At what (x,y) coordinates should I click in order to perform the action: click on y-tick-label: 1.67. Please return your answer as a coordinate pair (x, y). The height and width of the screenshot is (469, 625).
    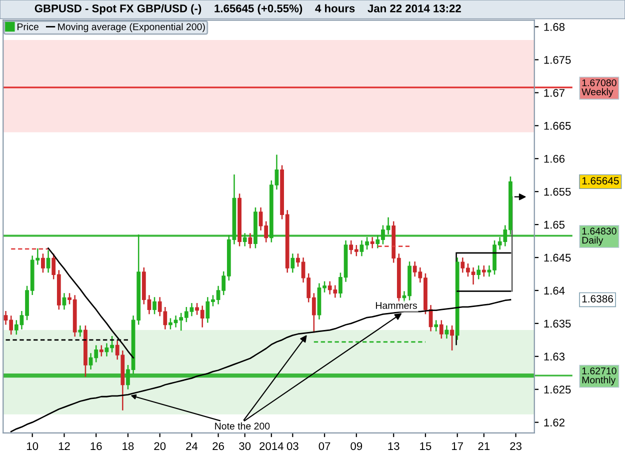
    Looking at the image, I should click on (554, 92).